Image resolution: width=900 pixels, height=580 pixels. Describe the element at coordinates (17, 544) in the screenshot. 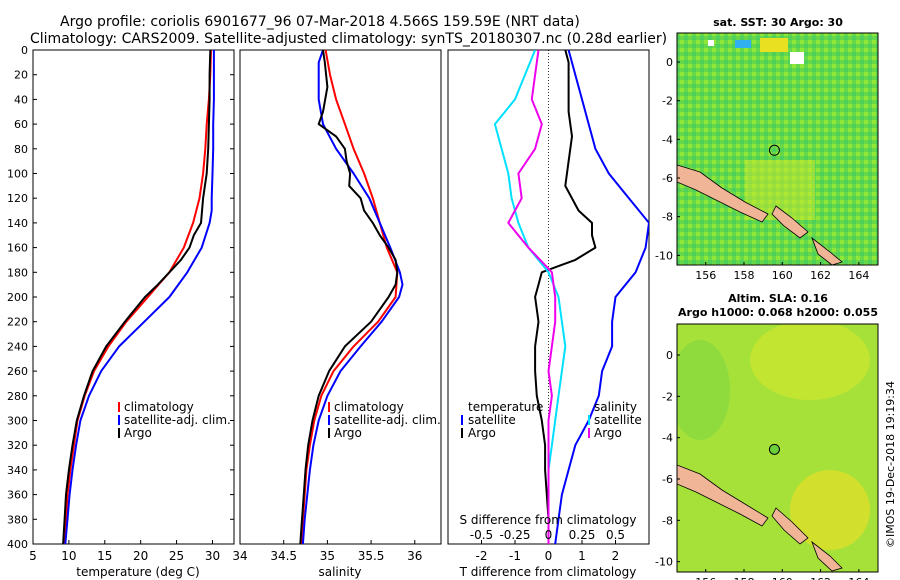

I see `depth-tick-label: 400` at that location.